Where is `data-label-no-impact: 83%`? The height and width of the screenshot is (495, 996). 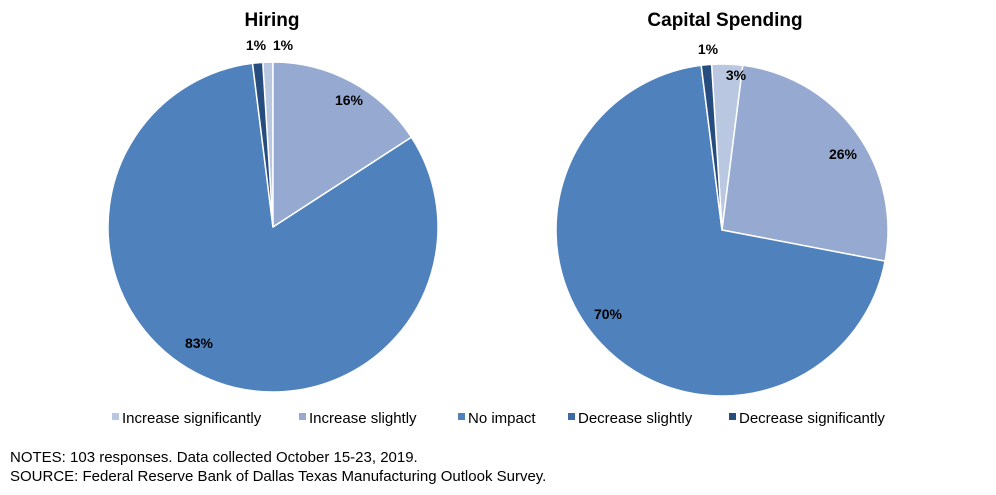 data-label-no-impact: 83% is located at coordinates (199, 343).